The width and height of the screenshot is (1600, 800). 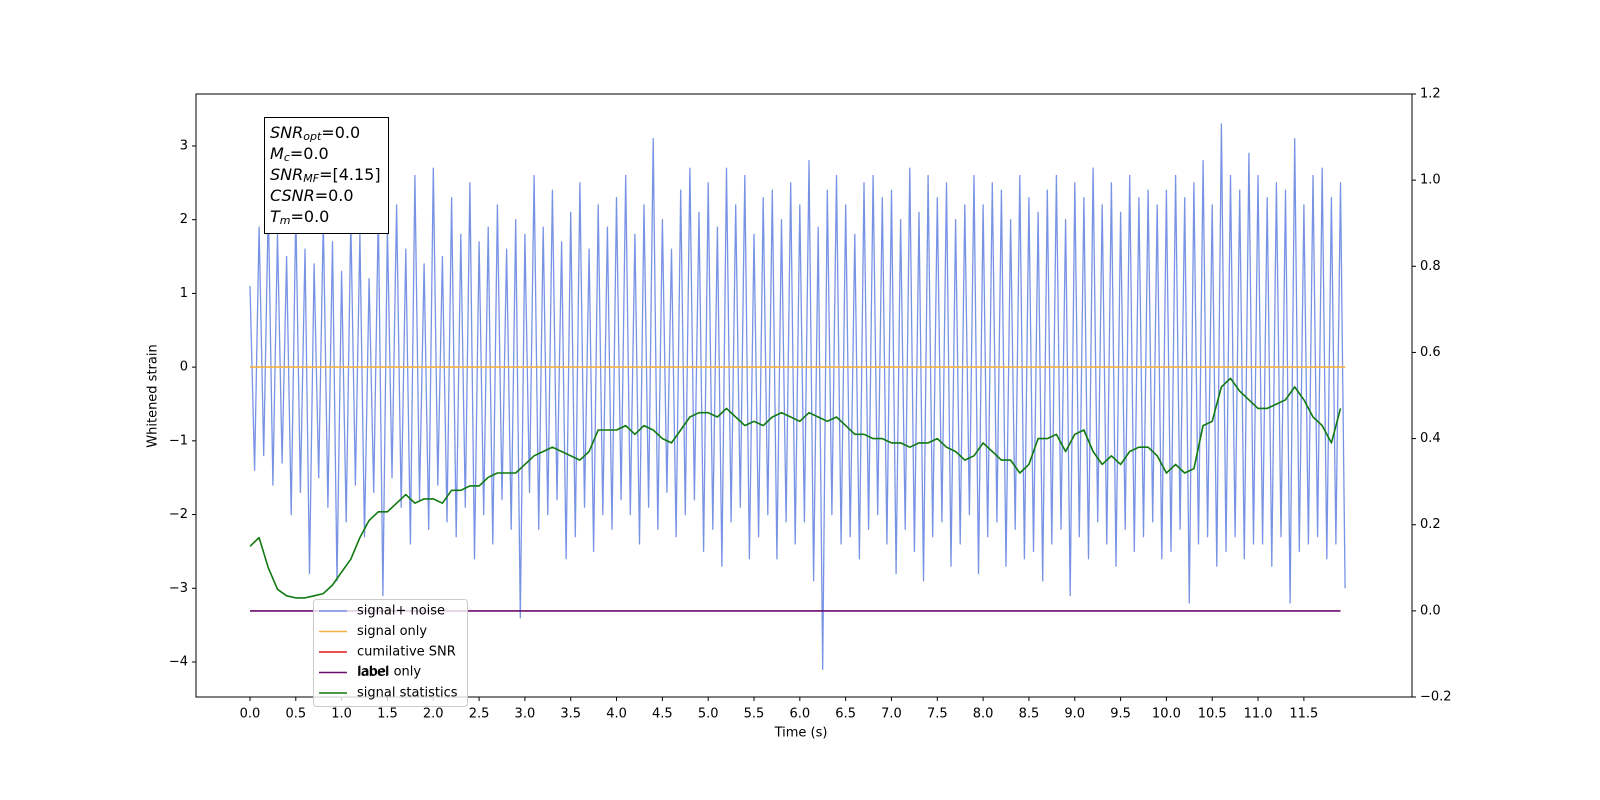 What do you see at coordinates (708, 714) in the screenshot?
I see `x-tick-label: 5.0` at bounding box center [708, 714].